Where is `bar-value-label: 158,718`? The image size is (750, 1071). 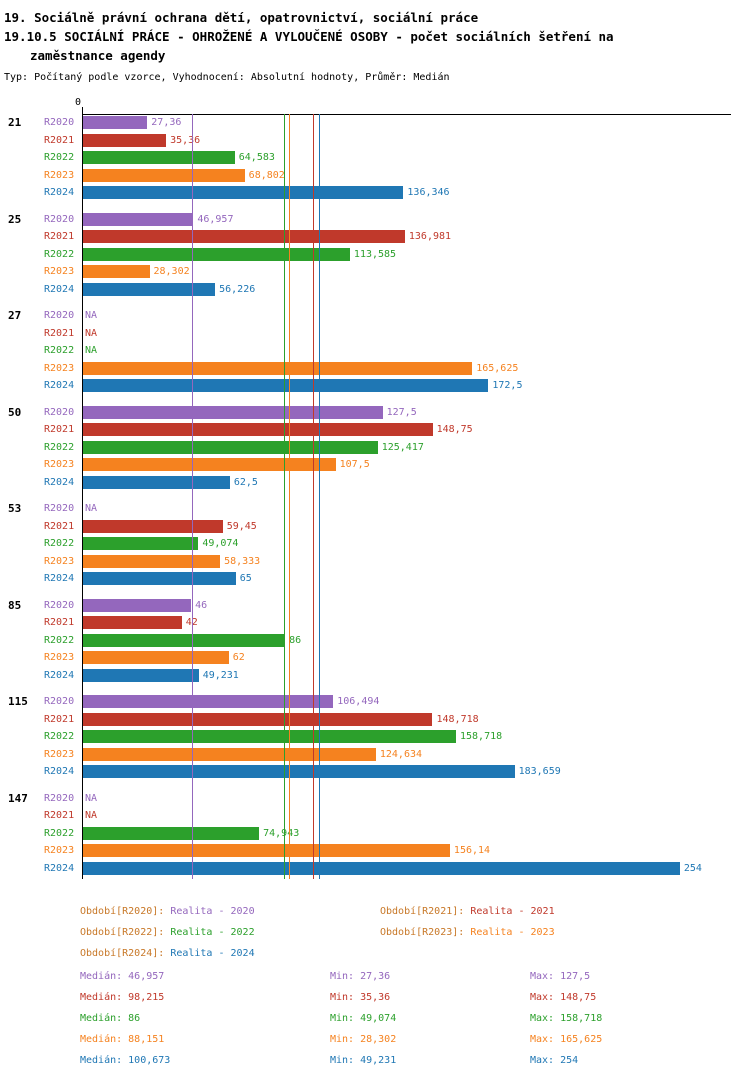
bar-value-label: 158,718 is located at coordinates (481, 736).